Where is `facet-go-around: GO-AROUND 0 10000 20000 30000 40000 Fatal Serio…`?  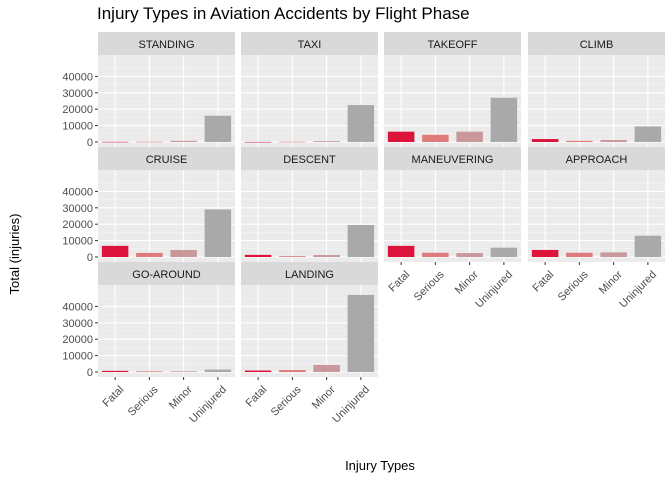 facet-go-around: GO-AROUND 0 10000 20000 30000 40000 Fatal Serio… is located at coordinates (148, 344).